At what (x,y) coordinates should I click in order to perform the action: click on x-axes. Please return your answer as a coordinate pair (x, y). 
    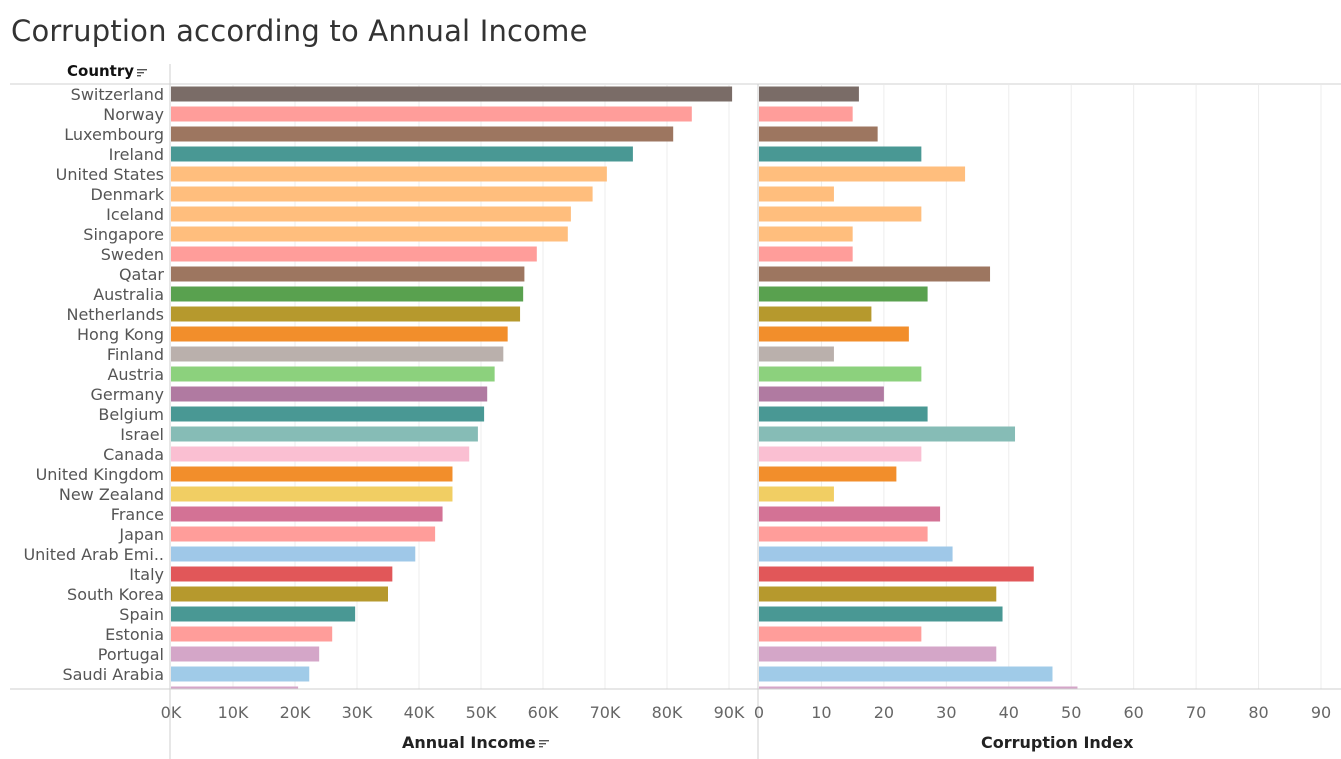
    Looking at the image, I should click on (670, 723).